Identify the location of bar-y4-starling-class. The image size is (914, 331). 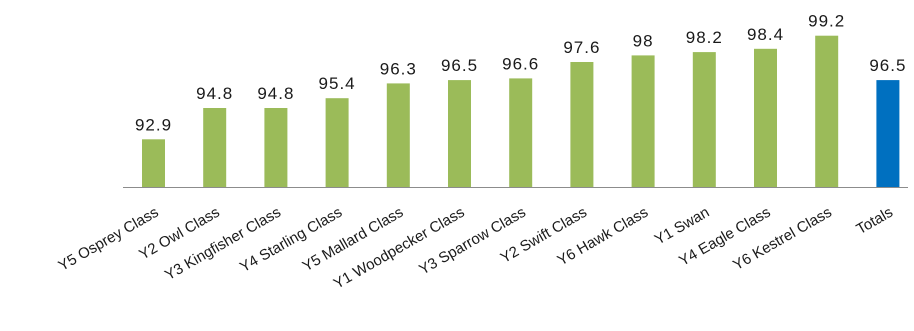
(337, 142).